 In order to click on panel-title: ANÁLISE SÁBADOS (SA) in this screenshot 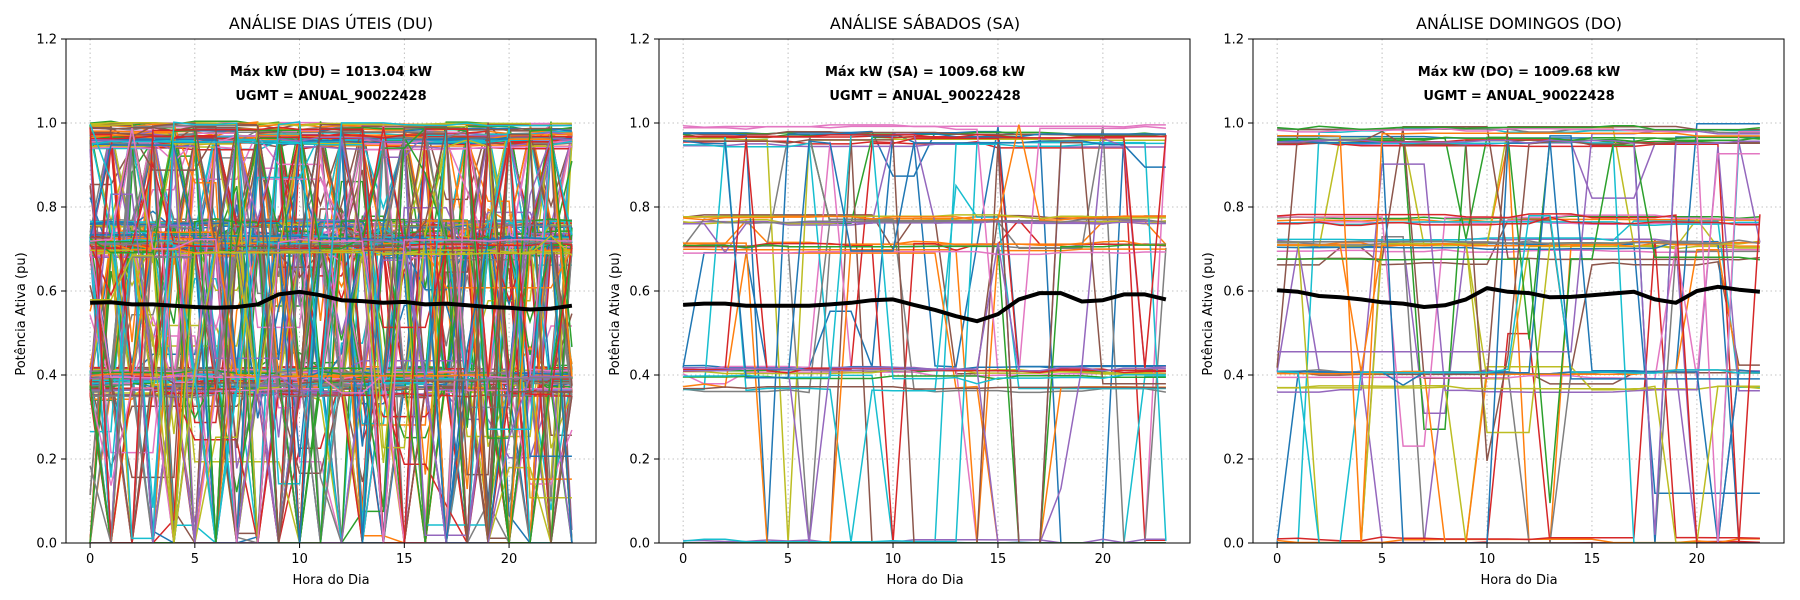, I will do `click(925, 23)`.